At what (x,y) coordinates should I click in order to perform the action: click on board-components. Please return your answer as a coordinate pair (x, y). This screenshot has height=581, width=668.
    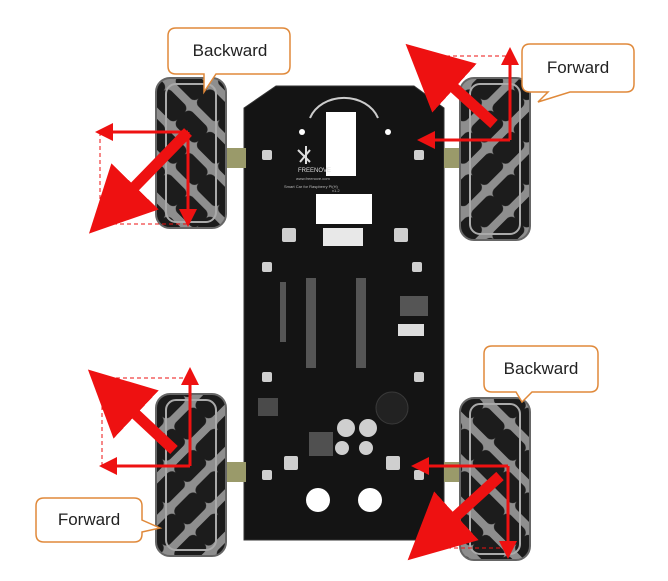
    Looking at the image, I should click on (343, 315).